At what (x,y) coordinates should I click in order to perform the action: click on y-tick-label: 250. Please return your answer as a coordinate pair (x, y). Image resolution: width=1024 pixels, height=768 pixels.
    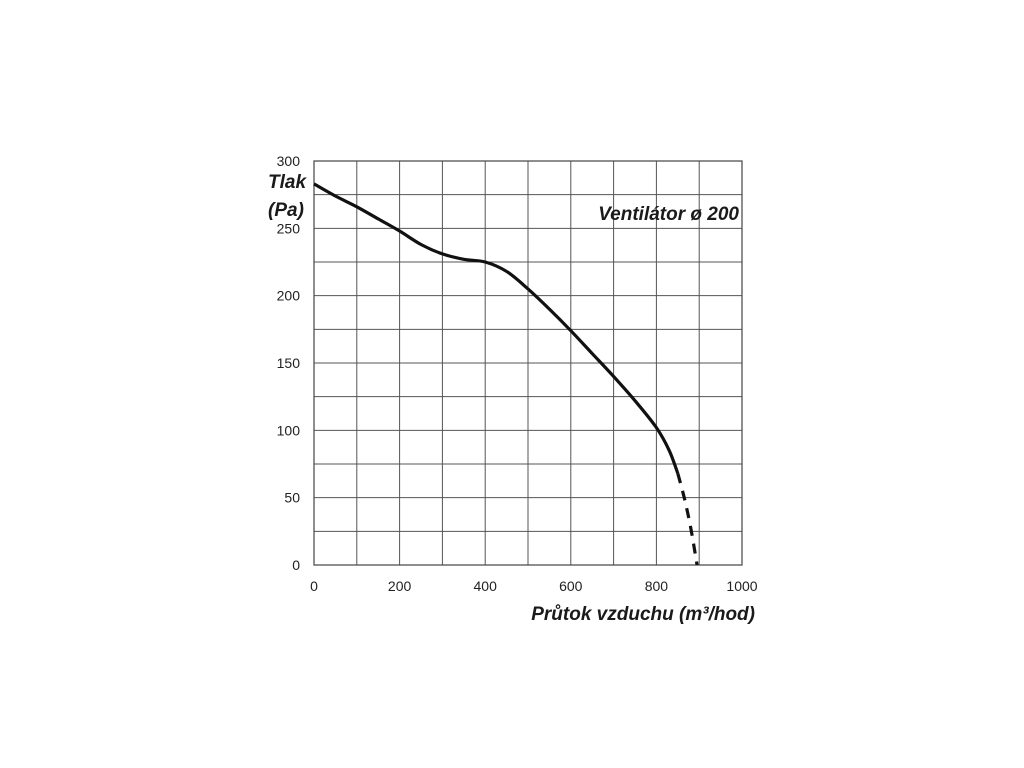
    Looking at the image, I should click on (289, 228).